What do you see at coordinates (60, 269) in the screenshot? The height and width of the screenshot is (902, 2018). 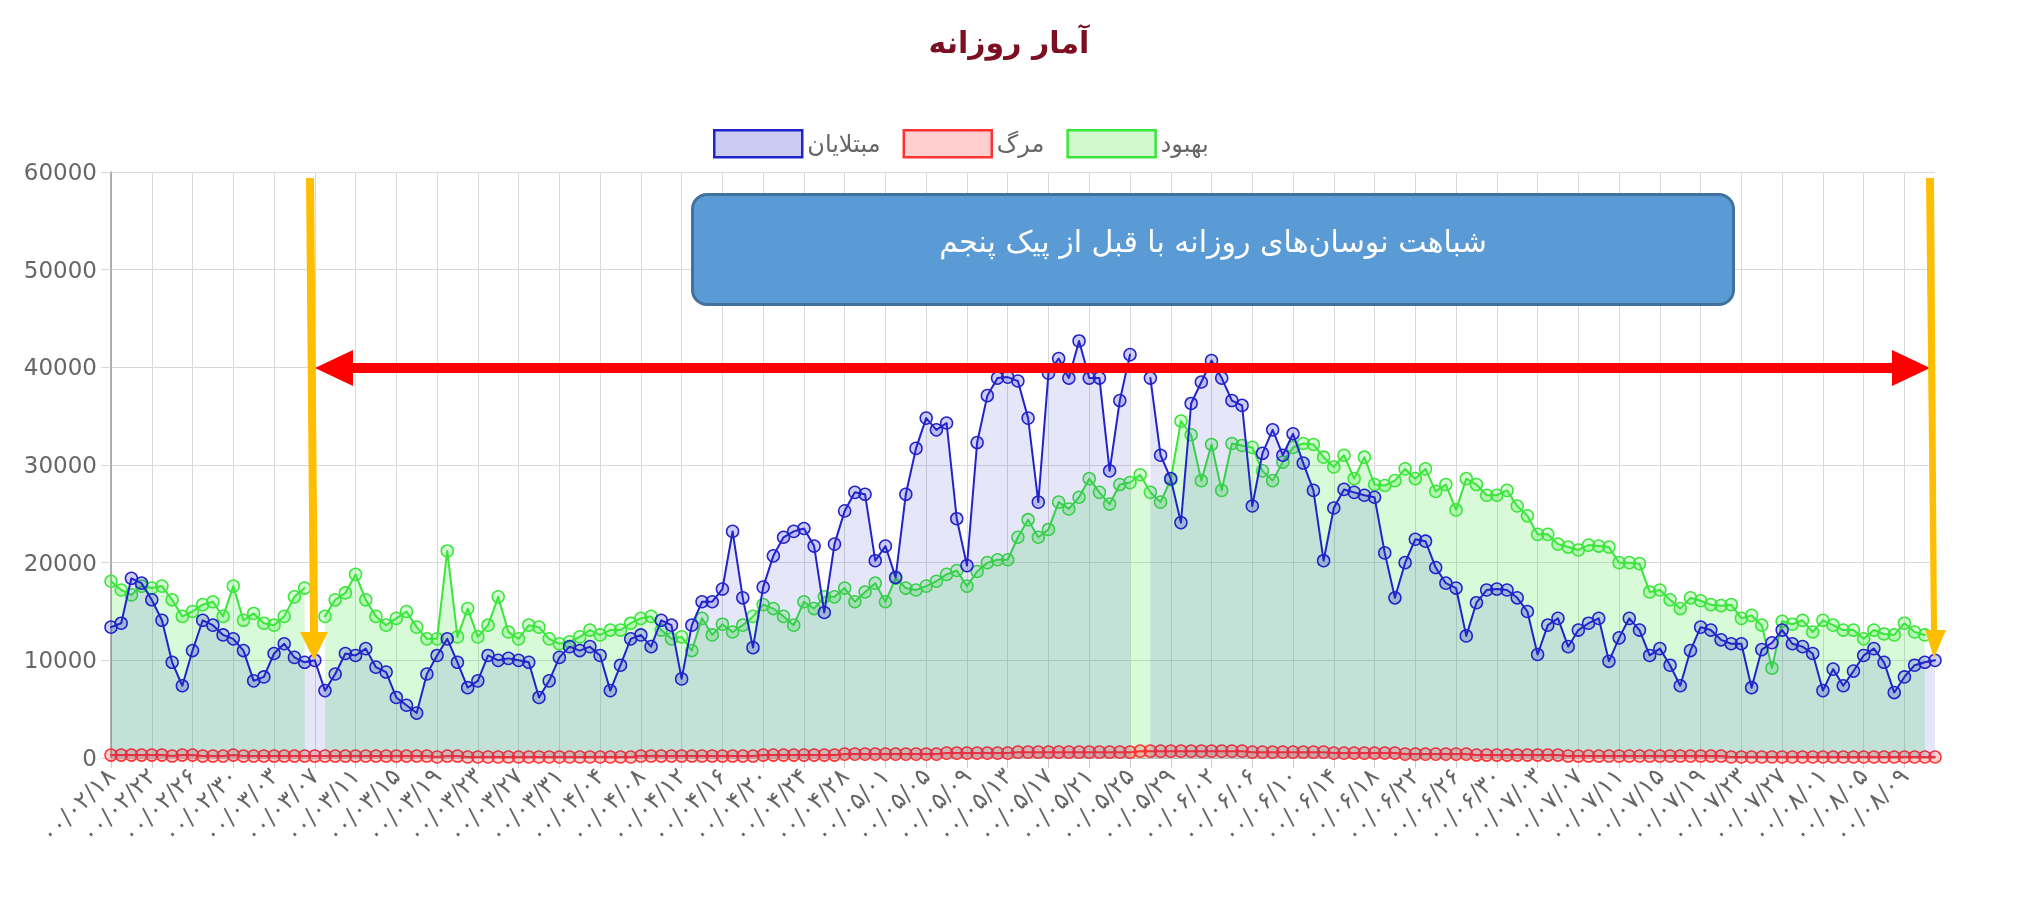 I see `y-tick-label: 50000` at bounding box center [60, 269].